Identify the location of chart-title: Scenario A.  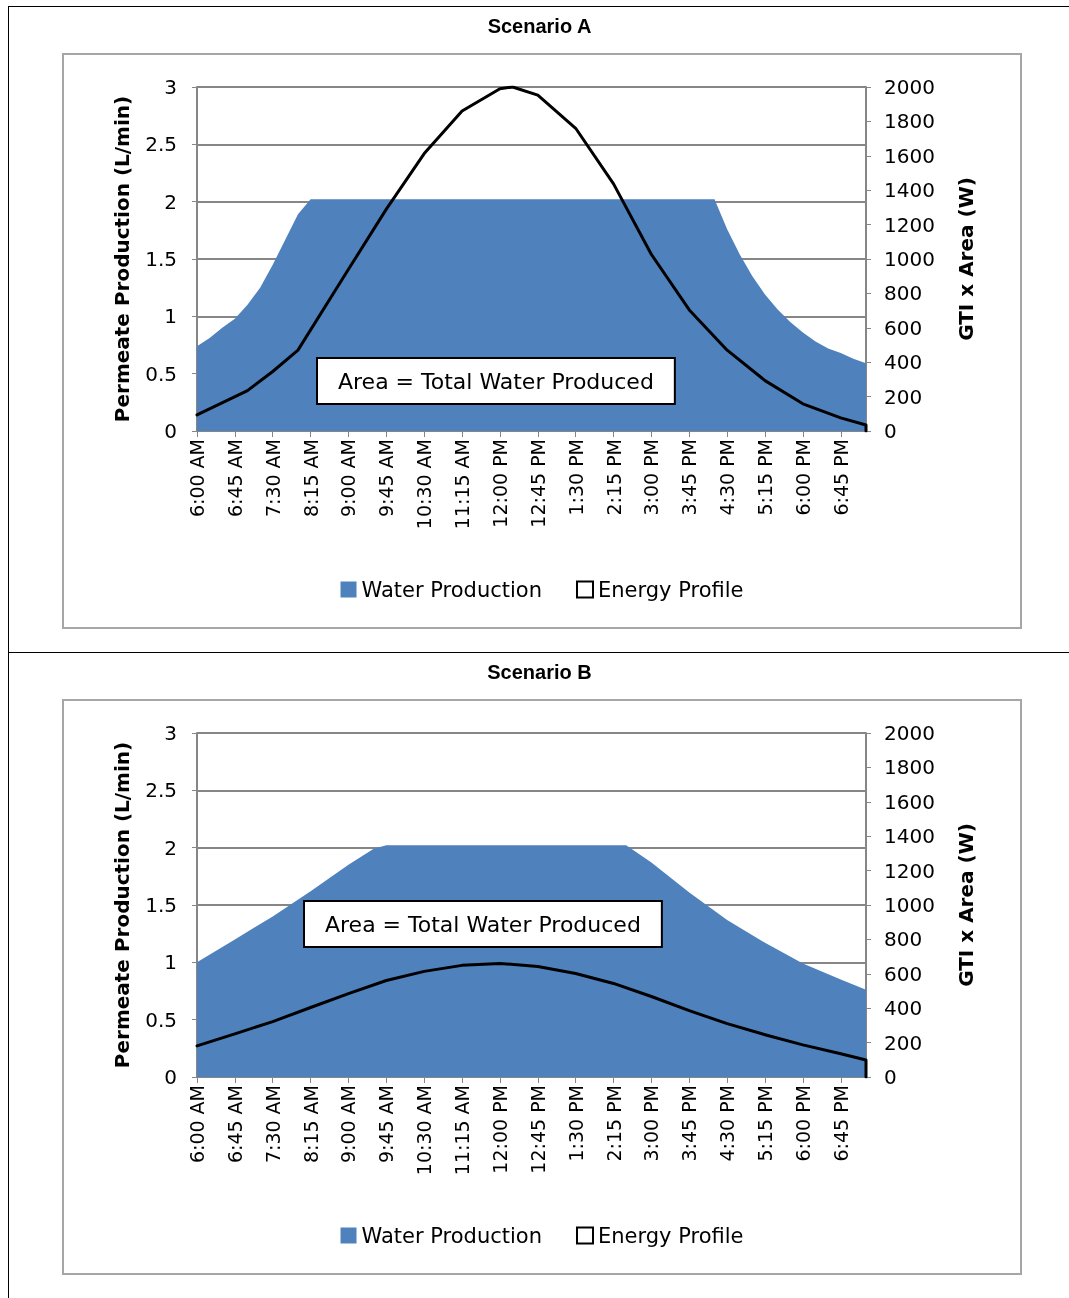
(539, 26).